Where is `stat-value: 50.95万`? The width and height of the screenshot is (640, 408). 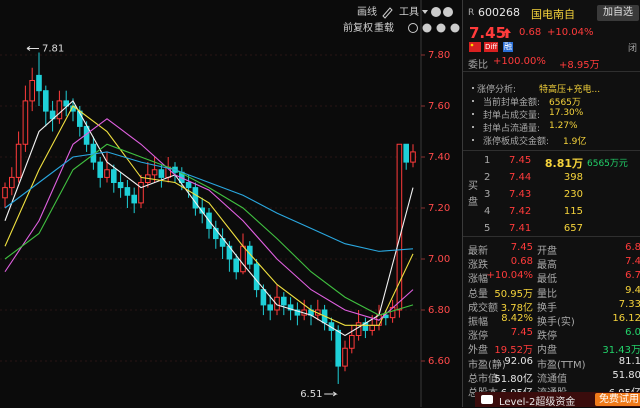
stat-value: 50.95万 is located at coordinates (513, 294).